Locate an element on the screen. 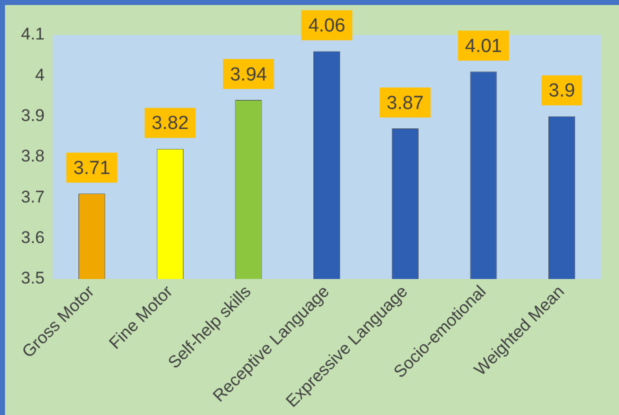 The height and width of the screenshot is (415, 619). data-label: 4.06 is located at coordinates (327, 26).